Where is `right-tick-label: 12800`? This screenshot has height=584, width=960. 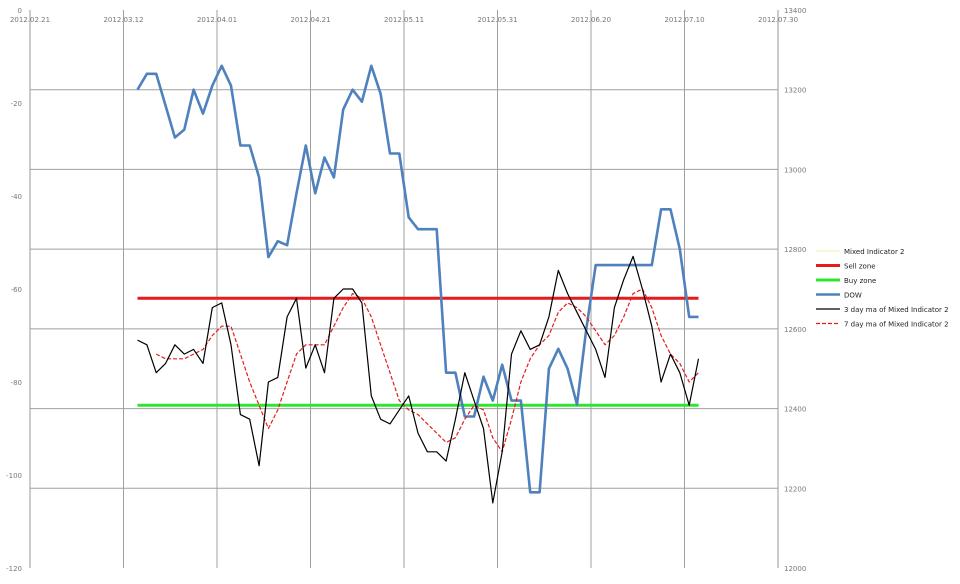 right-tick-label: 12800 is located at coordinates (795, 250).